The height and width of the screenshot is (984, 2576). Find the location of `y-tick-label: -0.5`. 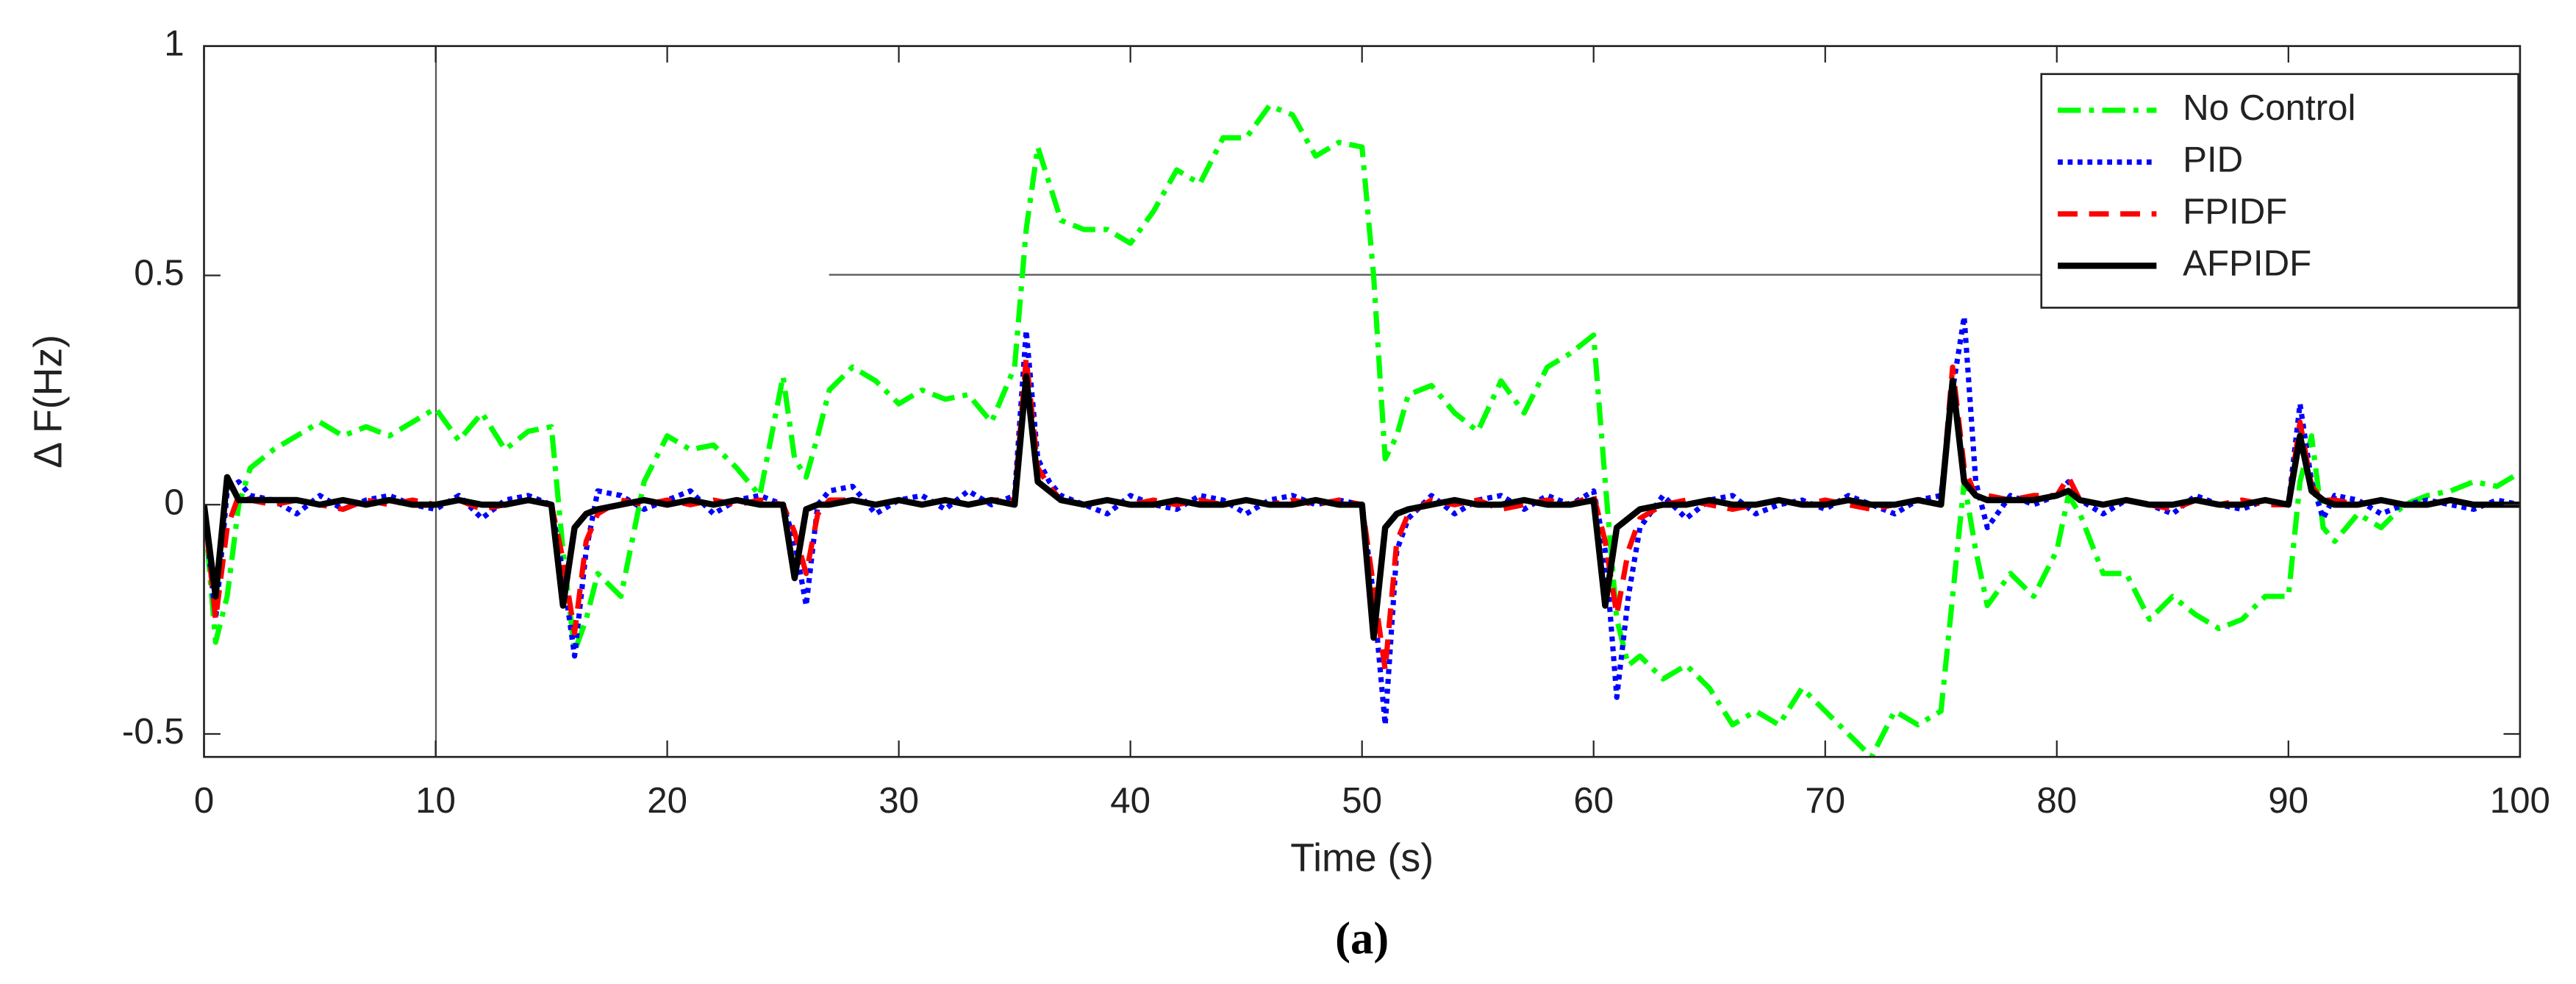

y-tick-label: -0.5 is located at coordinates (153, 732).